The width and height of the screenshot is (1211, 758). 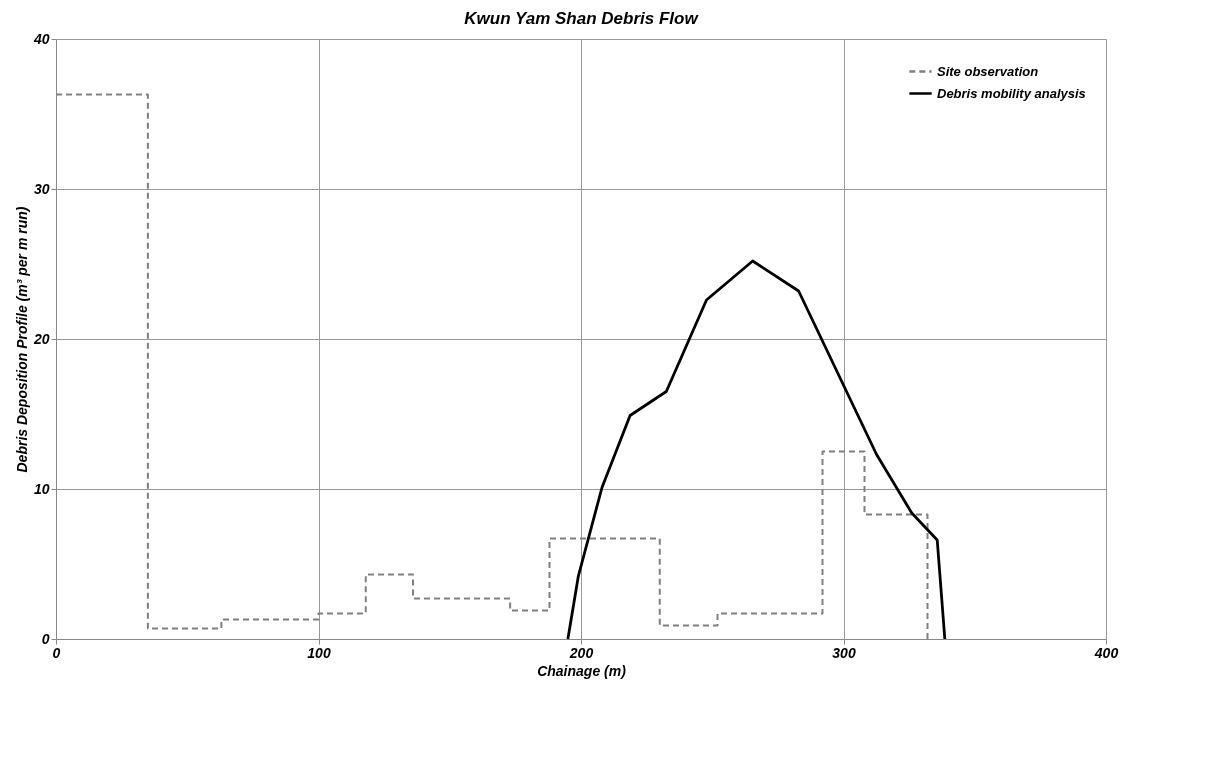 I want to click on y-tick-label: 10, so click(x=41, y=488).